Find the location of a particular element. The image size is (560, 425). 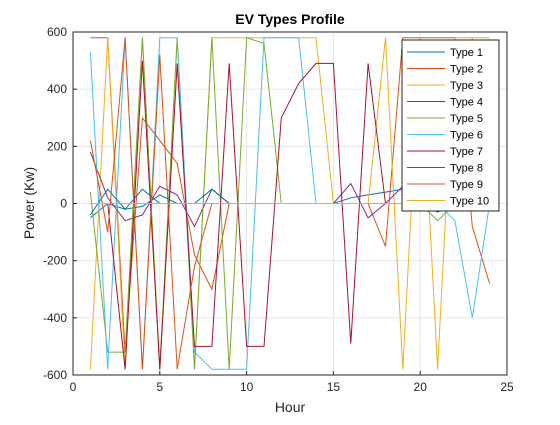

chart-title: EV Types Profile is located at coordinates (290, 19).